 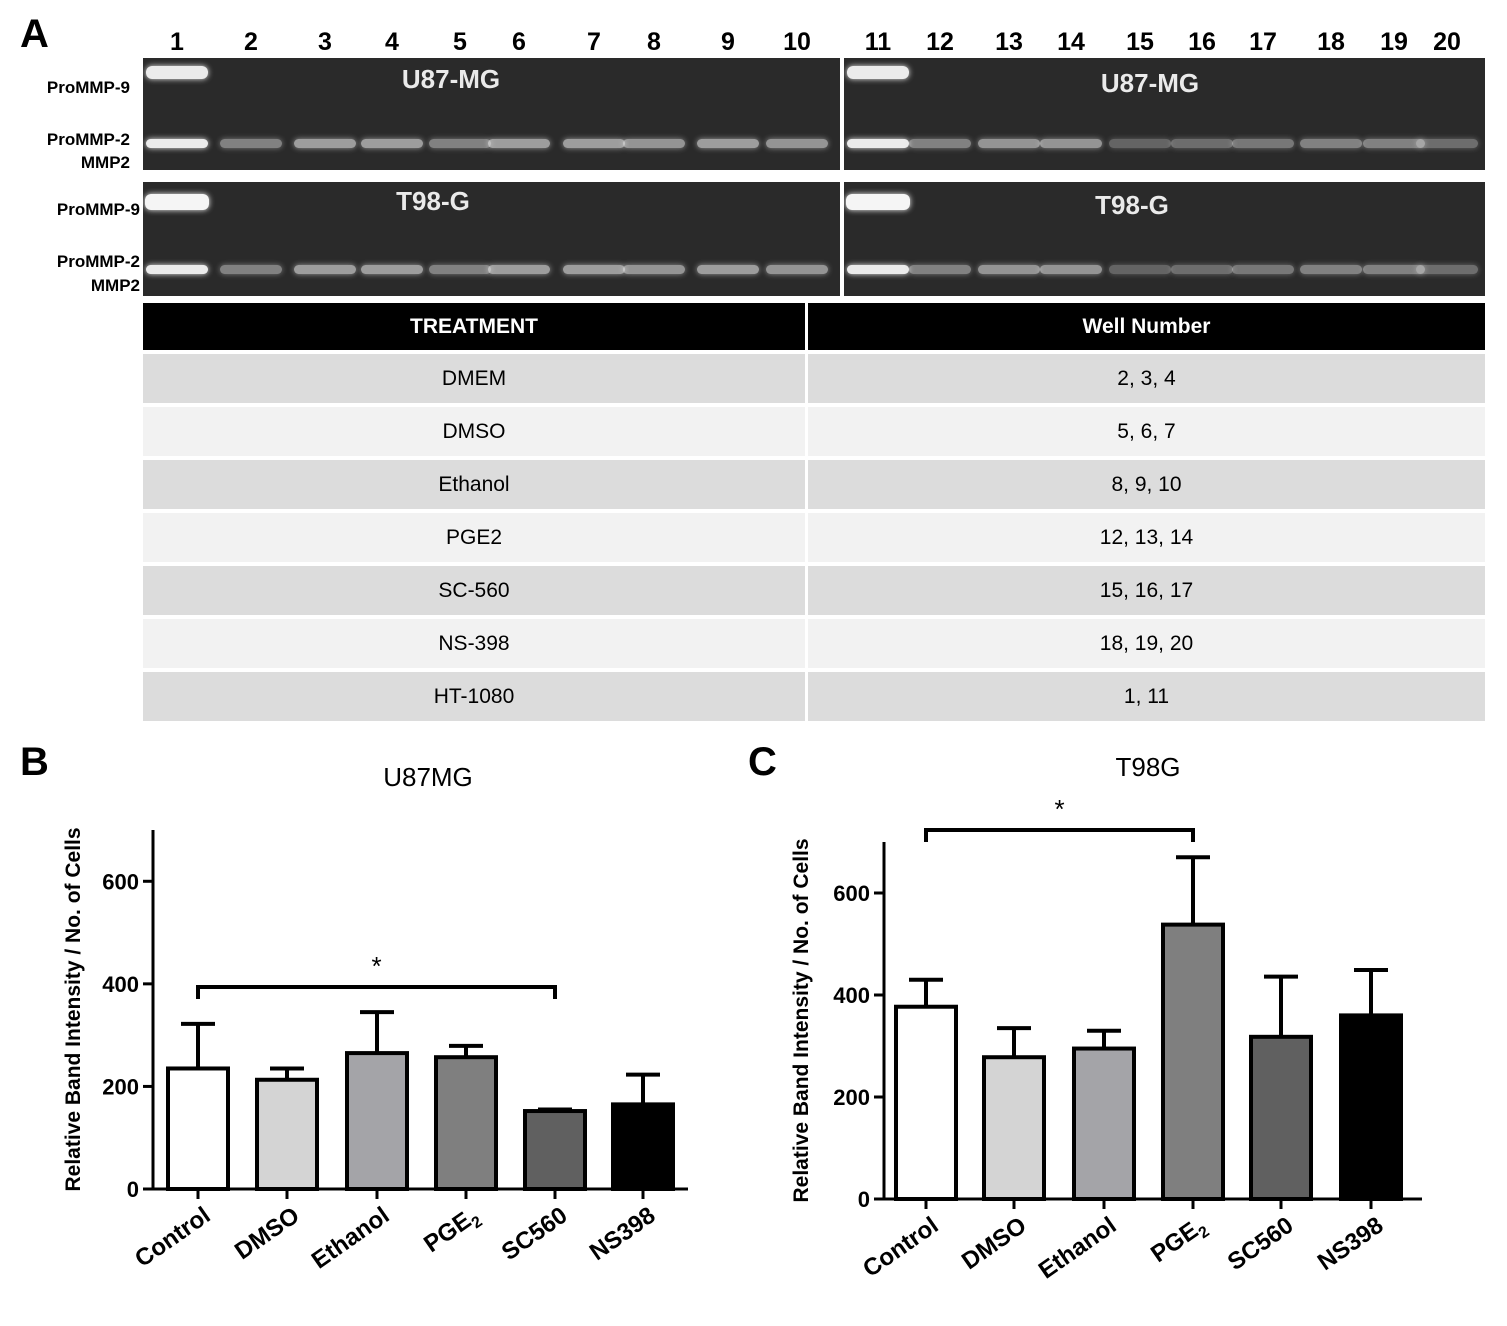 What do you see at coordinates (851, 995) in the screenshot?
I see `y-tick-label: 400` at bounding box center [851, 995].